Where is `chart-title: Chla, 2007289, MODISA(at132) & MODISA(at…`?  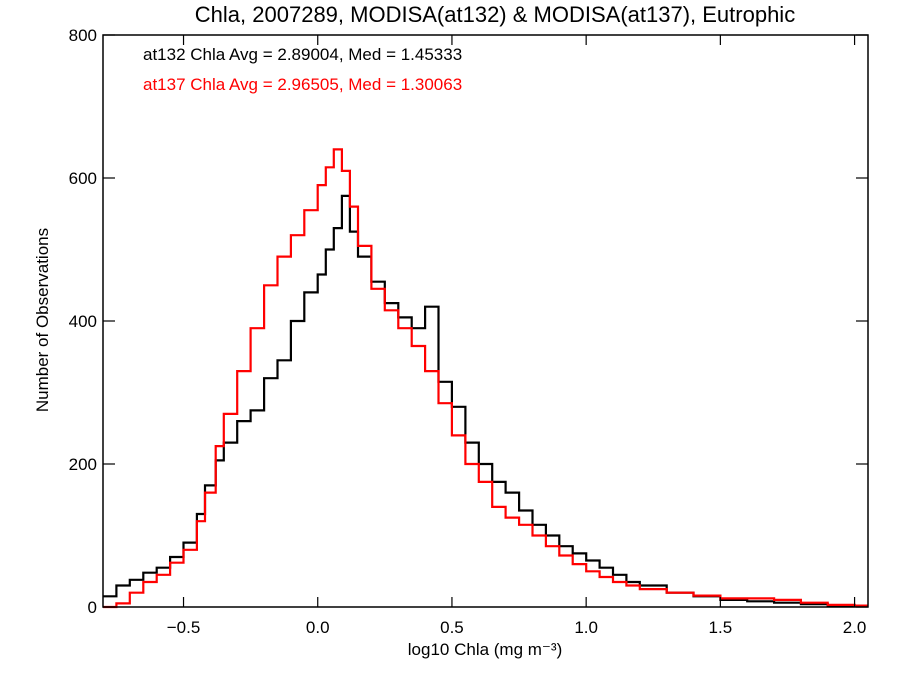
chart-title: Chla, 2007289, MODISA(at132) & MODISA(at… is located at coordinates (495, 14).